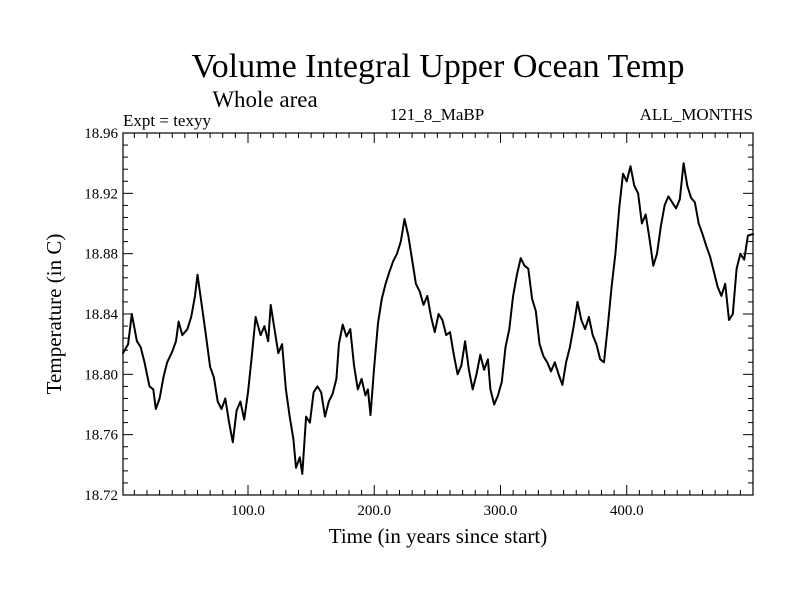 The height and width of the screenshot is (600, 800). What do you see at coordinates (101, 134) in the screenshot?
I see `y-tick-label: 18.96` at bounding box center [101, 134].